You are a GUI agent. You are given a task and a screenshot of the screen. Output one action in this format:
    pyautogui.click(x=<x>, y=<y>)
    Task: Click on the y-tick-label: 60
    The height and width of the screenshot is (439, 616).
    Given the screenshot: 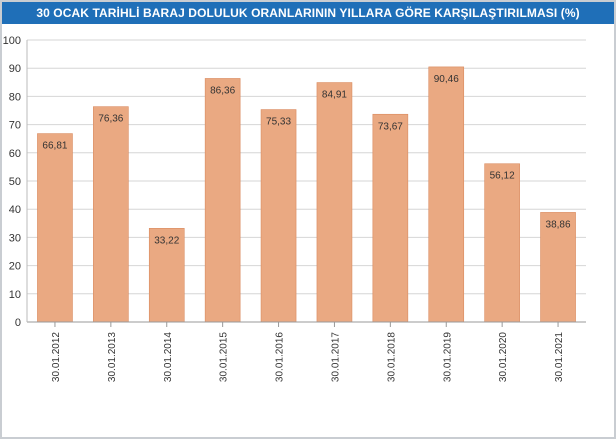 What is the action you would take?
    pyautogui.click(x=15, y=154)
    